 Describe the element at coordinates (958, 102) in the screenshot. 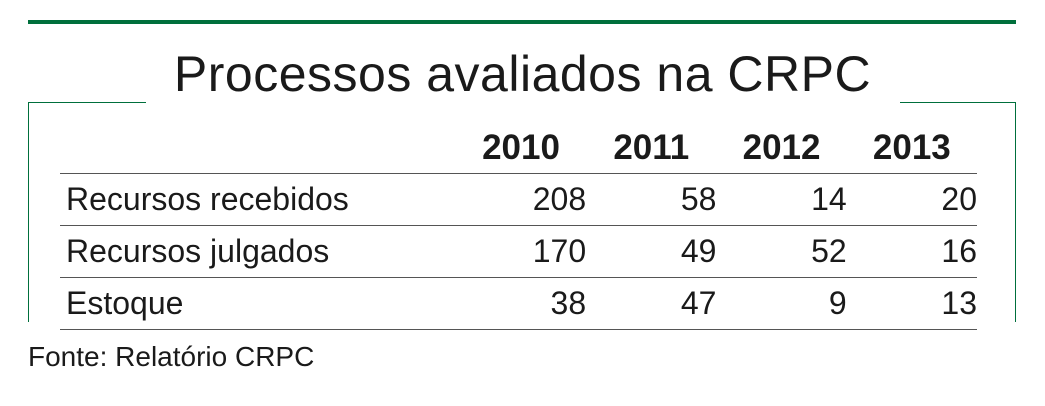

I see `frame-top-right-border` at that location.